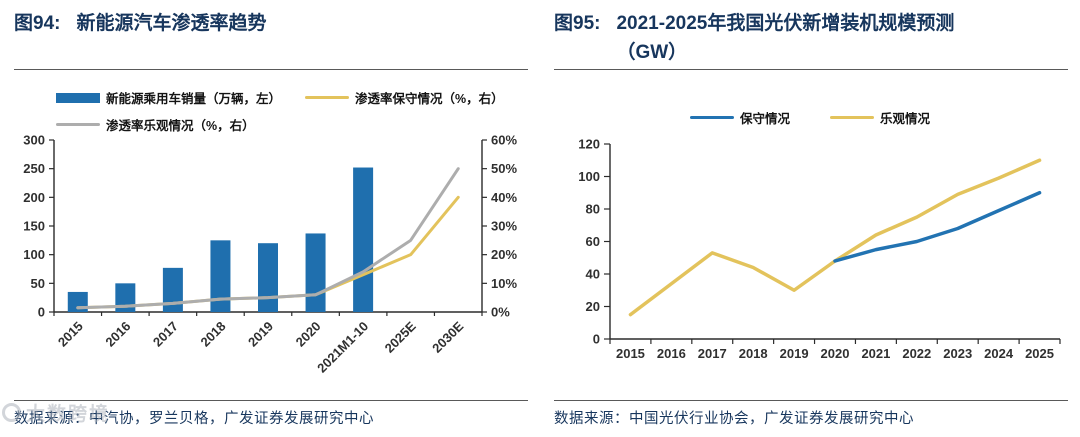  What do you see at coordinates (447, 336) in the screenshot?
I see `x-axis-tick-label: 2030E` at bounding box center [447, 336].